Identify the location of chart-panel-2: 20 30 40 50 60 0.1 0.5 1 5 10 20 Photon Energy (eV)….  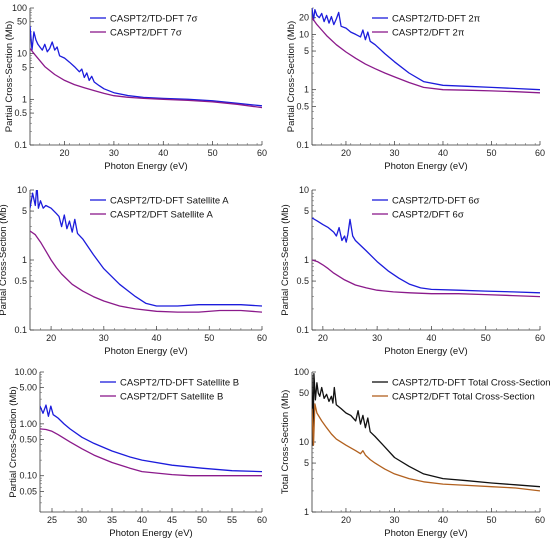
(415, 89).